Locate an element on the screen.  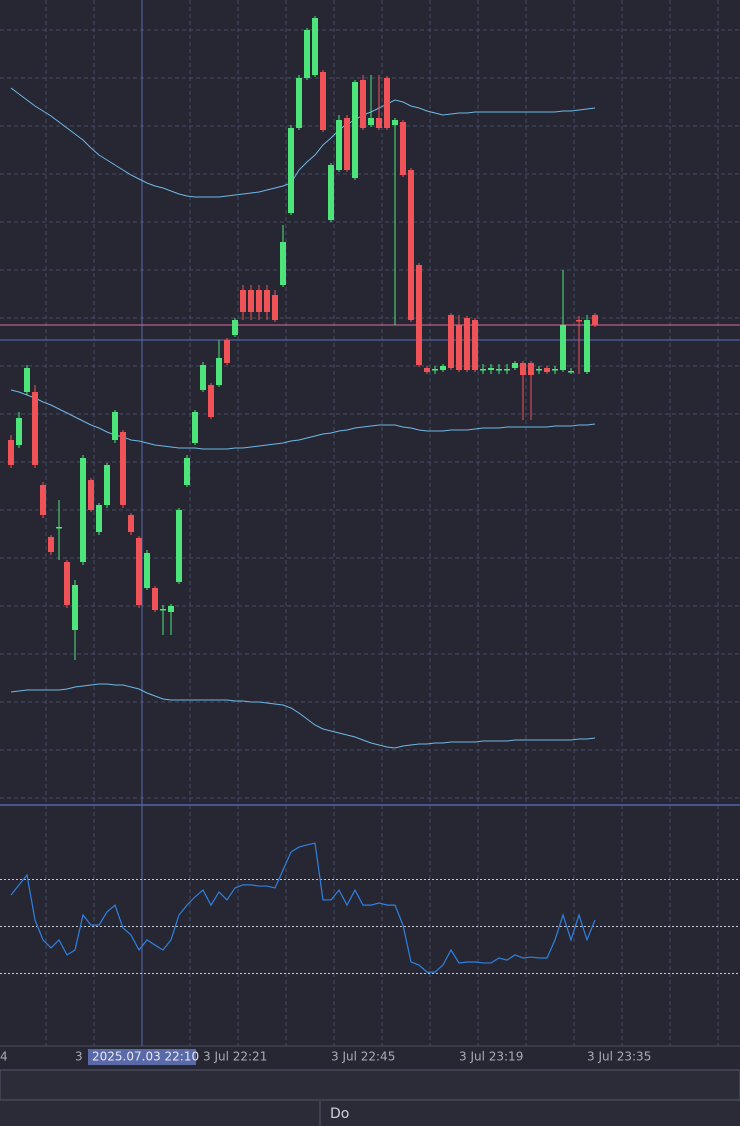
time-label: 3 Jul 23:35 is located at coordinates (619, 1057).